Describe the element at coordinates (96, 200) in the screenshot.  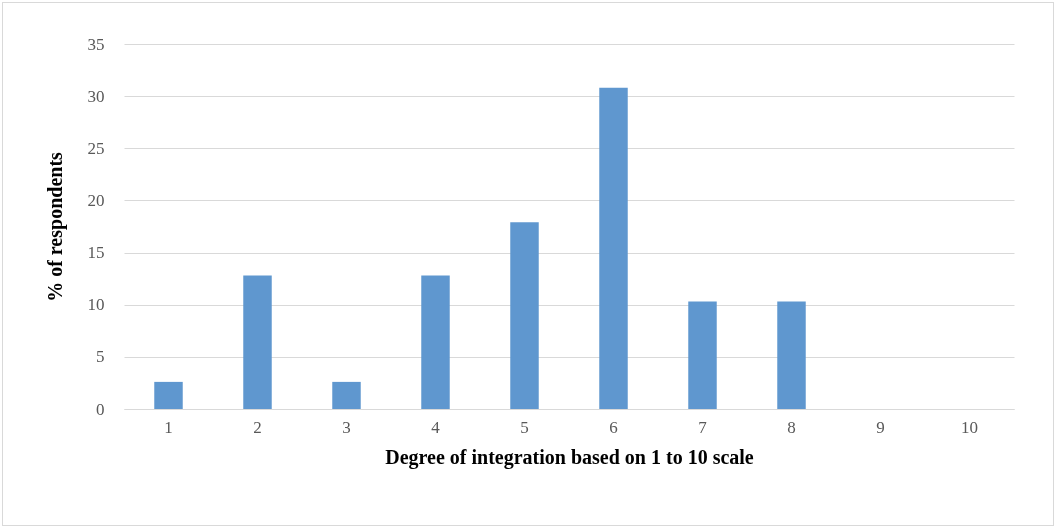
I see `y-tick-label: 20` at that location.